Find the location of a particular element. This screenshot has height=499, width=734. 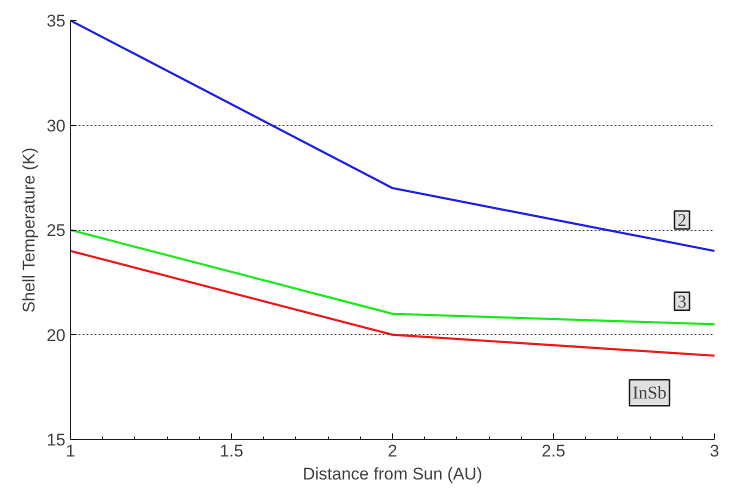

x-tick-label: 1 is located at coordinates (71, 451).